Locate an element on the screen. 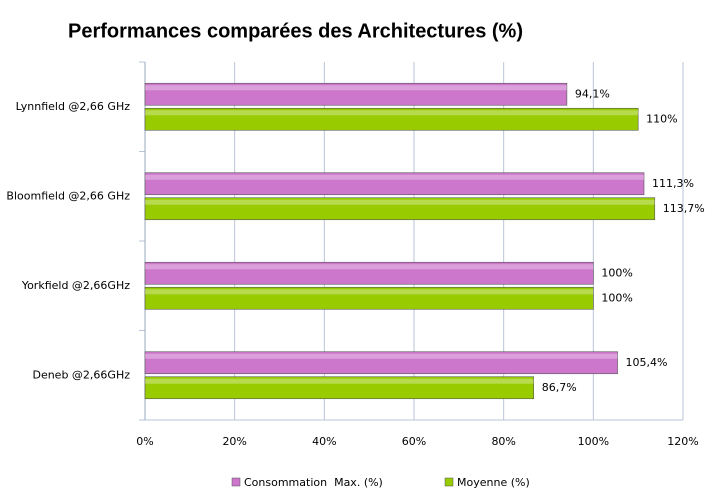 This screenshot has height=499, width=706. legend-label: Moyenne (%) is located at coordinates (493, 482).